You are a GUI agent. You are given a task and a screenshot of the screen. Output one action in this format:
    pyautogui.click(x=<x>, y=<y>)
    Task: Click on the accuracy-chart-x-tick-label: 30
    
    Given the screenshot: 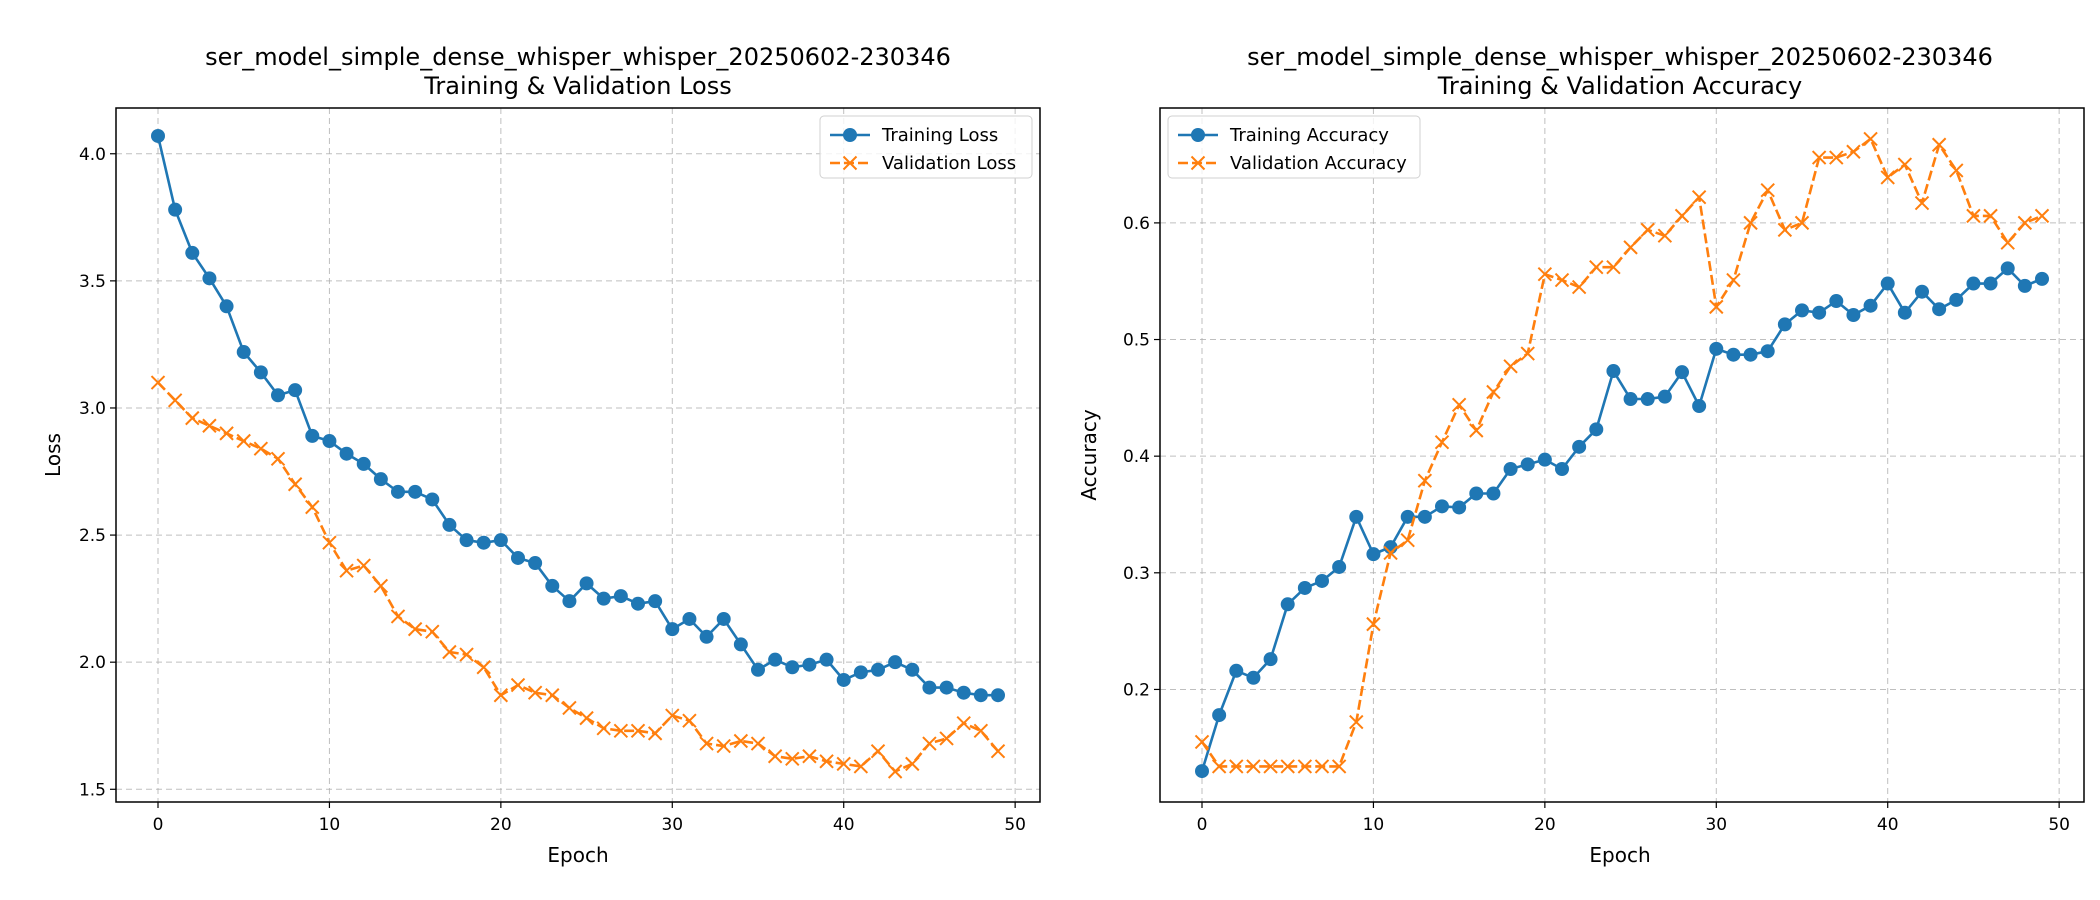 What is the action you would take?
    pyautogui.click(x=1716, y=825)
    